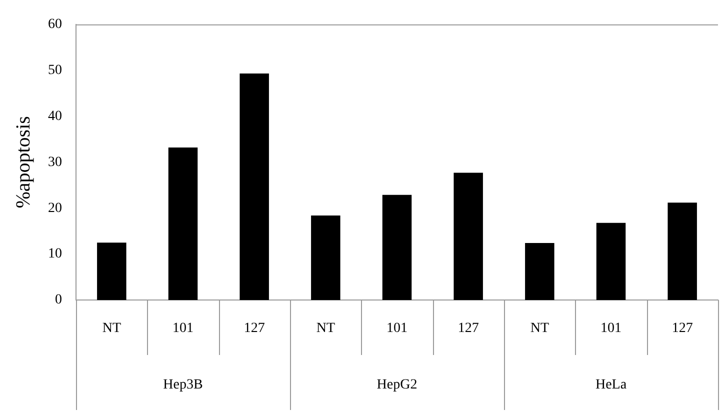 This screenshot has width=720, height=412. I want to click on text: HepG2, so click(397, 385).